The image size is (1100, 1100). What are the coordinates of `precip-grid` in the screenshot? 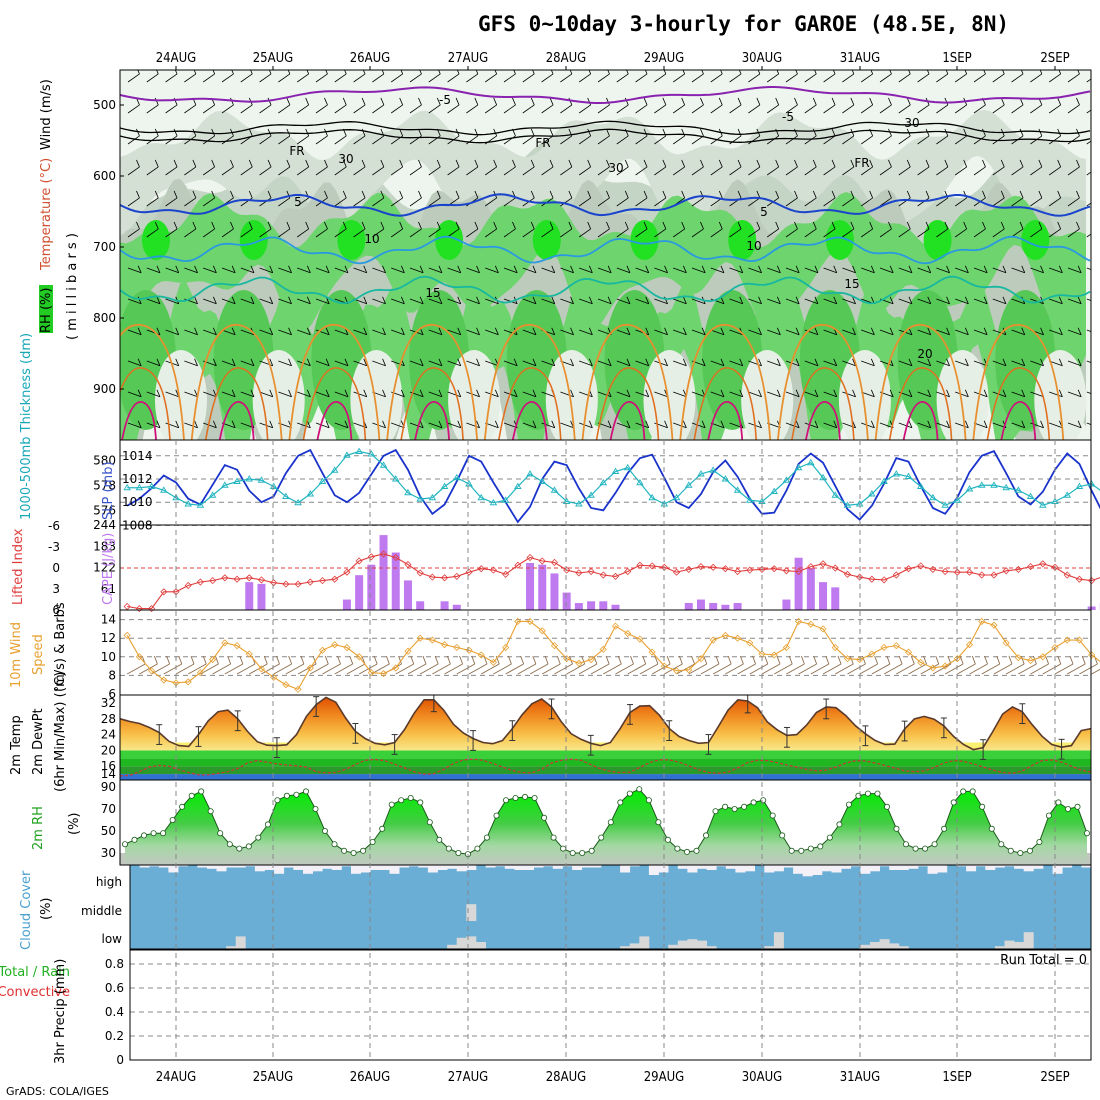 It's located at (610, 1000).